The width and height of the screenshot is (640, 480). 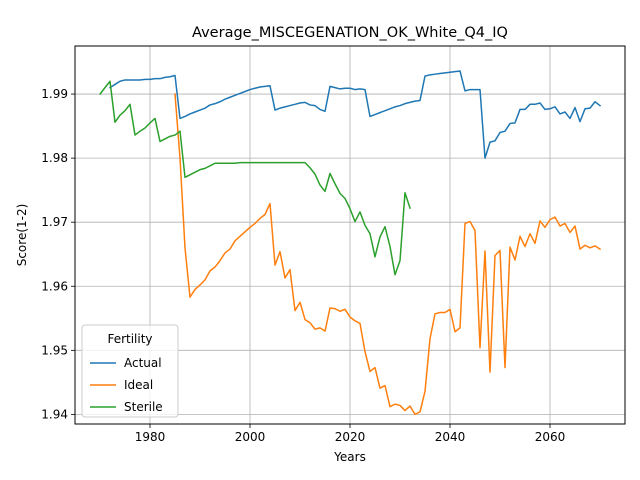 I want to click on y-tick-label: 1.95, so click(x=54, y=350).